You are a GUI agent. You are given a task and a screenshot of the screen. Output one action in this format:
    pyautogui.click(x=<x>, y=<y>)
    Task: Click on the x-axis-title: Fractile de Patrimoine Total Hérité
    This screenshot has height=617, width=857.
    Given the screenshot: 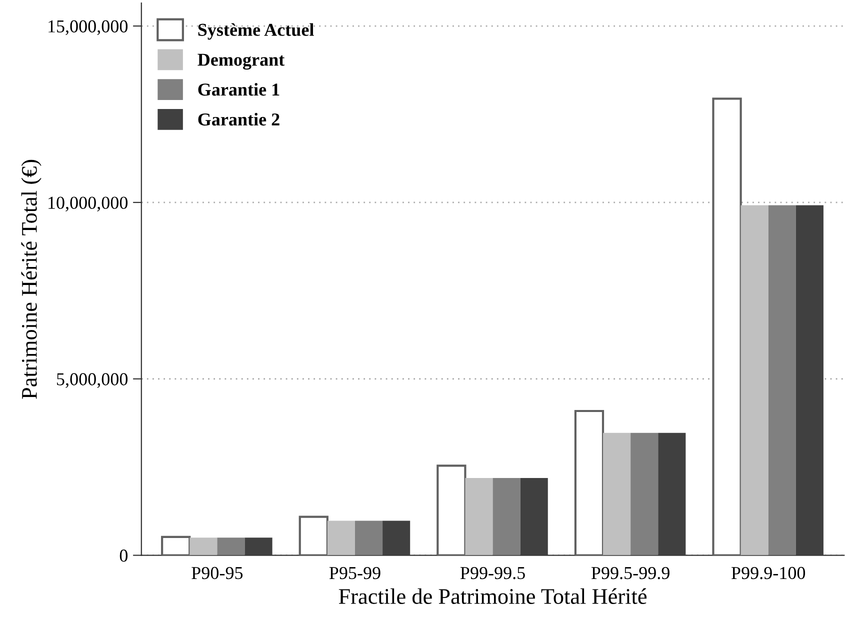 What is the action you would take?
    pyautogui.click(x=492, y=596)
    